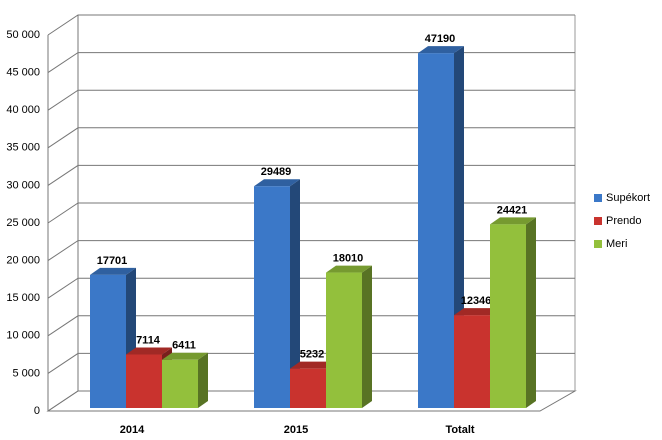  What do you see at coordinates (26, 373) in the screenshot?
I see `y-tick-label: 5 000` at bounding box center [26, 373].